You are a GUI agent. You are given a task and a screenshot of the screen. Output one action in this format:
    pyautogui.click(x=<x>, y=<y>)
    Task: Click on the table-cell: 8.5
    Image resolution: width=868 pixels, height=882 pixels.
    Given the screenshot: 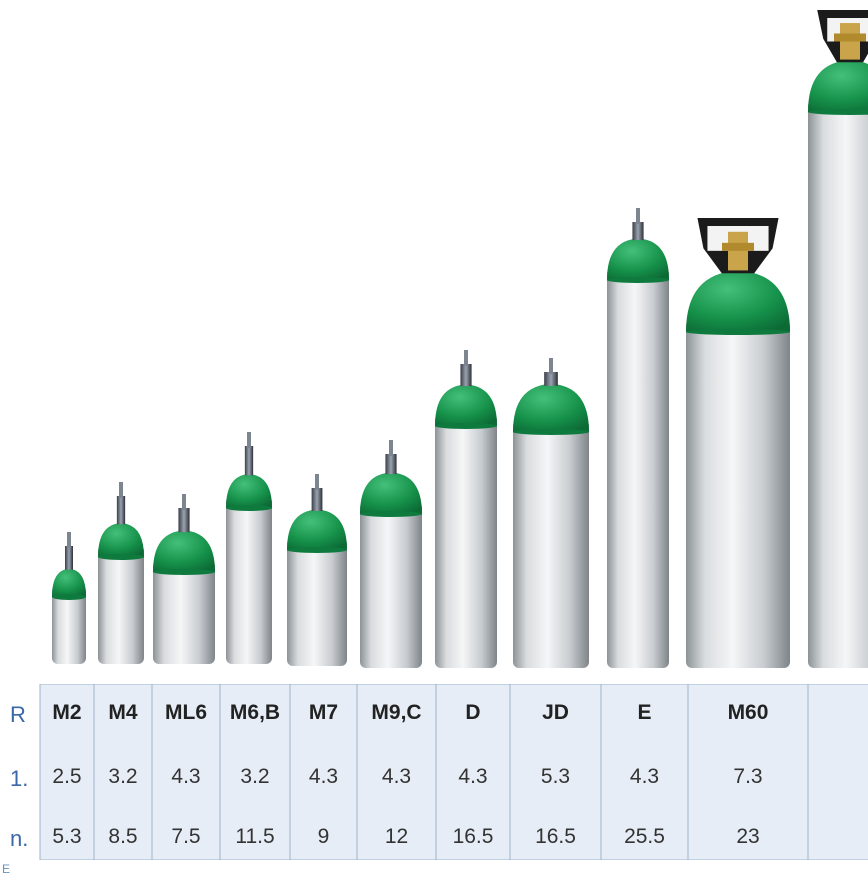 What is the action you would take?
    pyautogui.click(x=123, y=836)
    